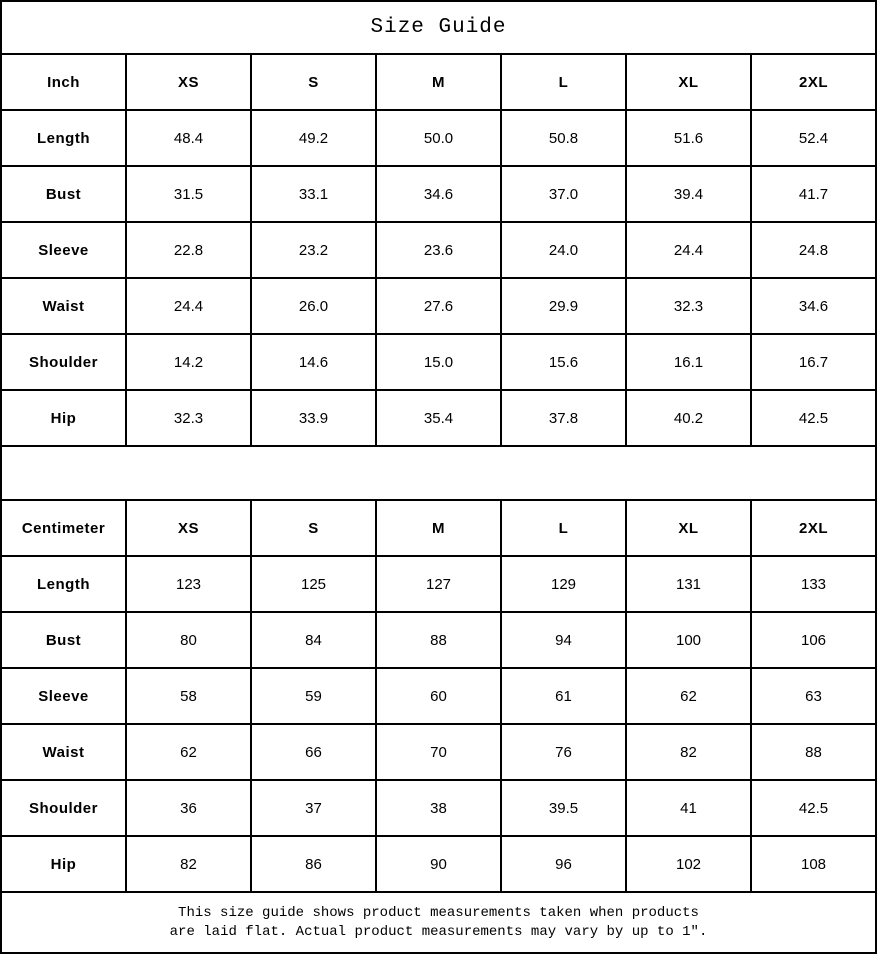  I want to click on value-cell: 49.2, so click(313, 138).